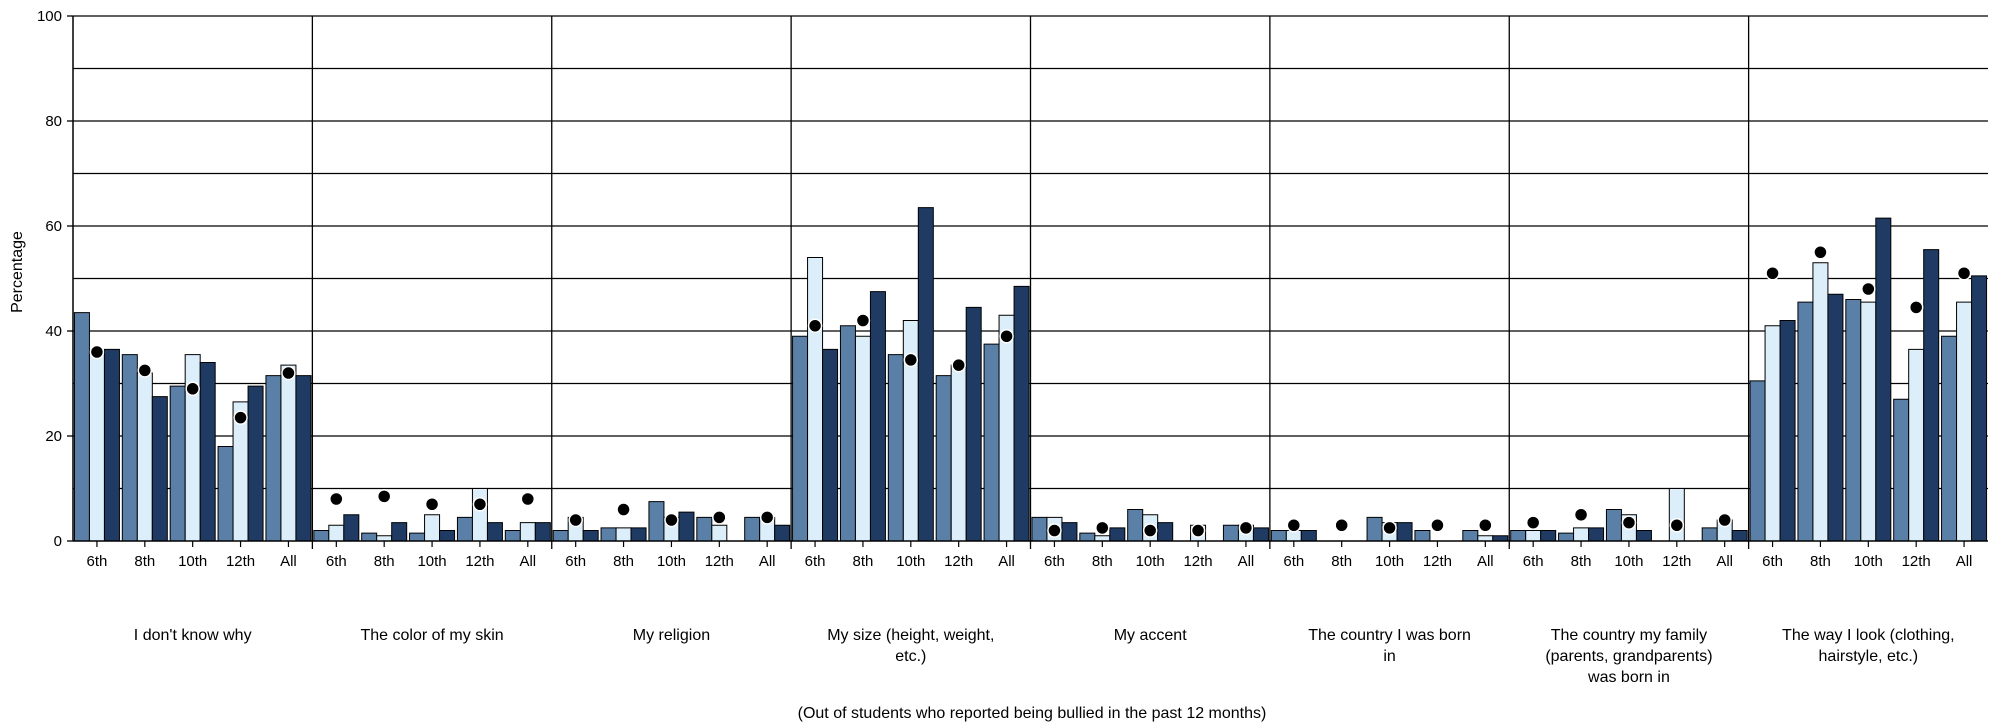 This screenshot has height=725, width=1990. Describe the element at coordinates (53, 121) in the screenshot. I see `y-tick-label: 80` at that location.